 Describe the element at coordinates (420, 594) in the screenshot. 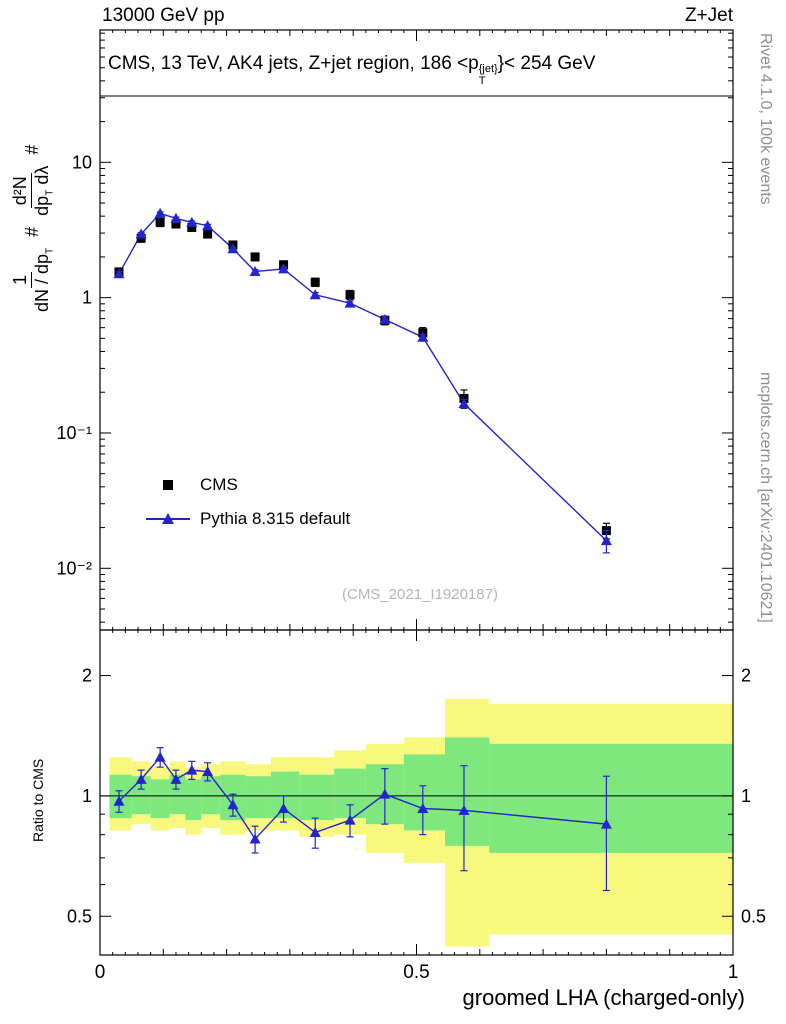

I see `analysis-id-watermark: (CMS_2021_I1920187)` at that location.